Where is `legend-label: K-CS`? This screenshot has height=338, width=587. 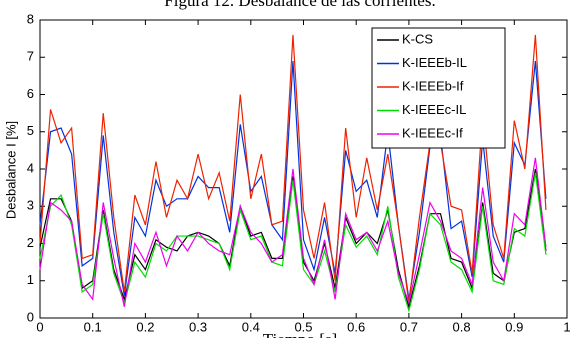 legend-label: K-CS is located at coordinates (417, 38).